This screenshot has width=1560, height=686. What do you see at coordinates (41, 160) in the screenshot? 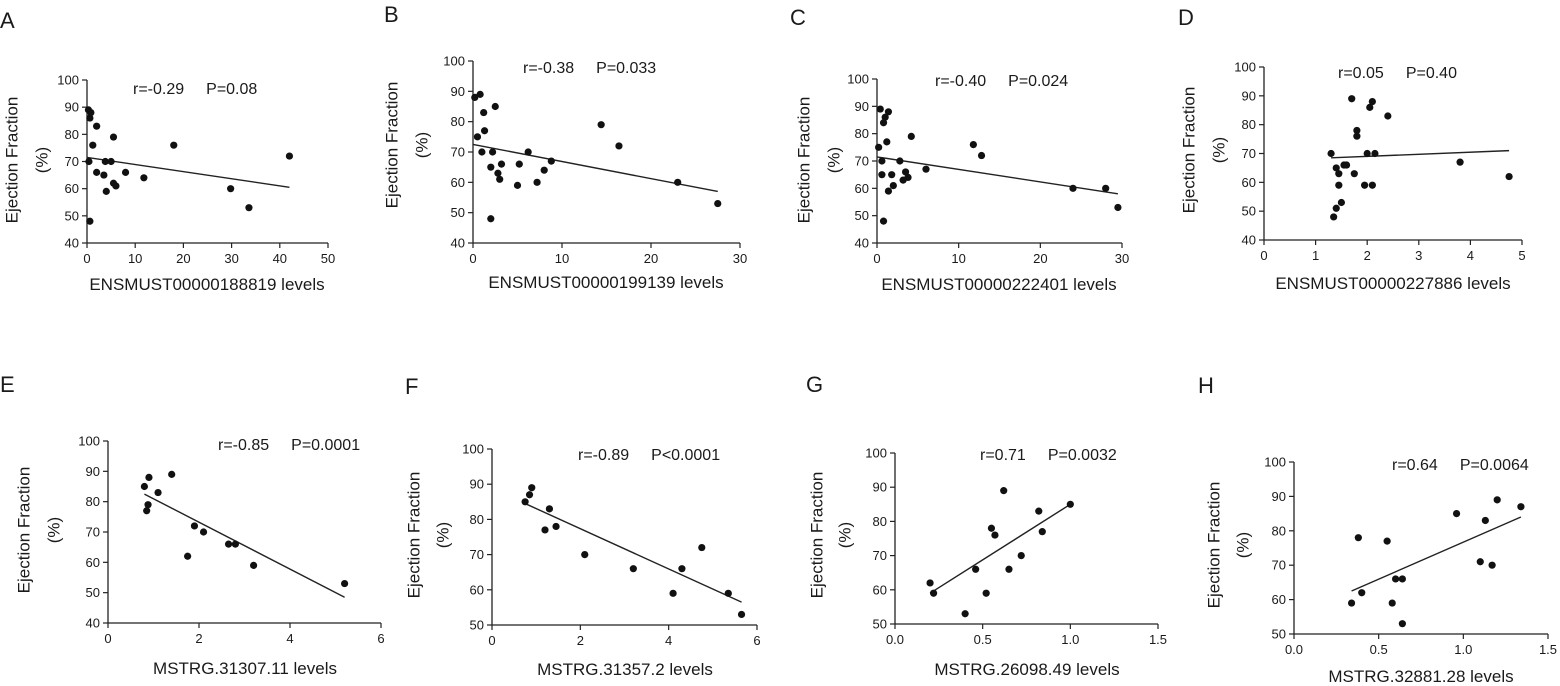
I see `y-axis-unit: (%)` at bounding box center [41, 160].